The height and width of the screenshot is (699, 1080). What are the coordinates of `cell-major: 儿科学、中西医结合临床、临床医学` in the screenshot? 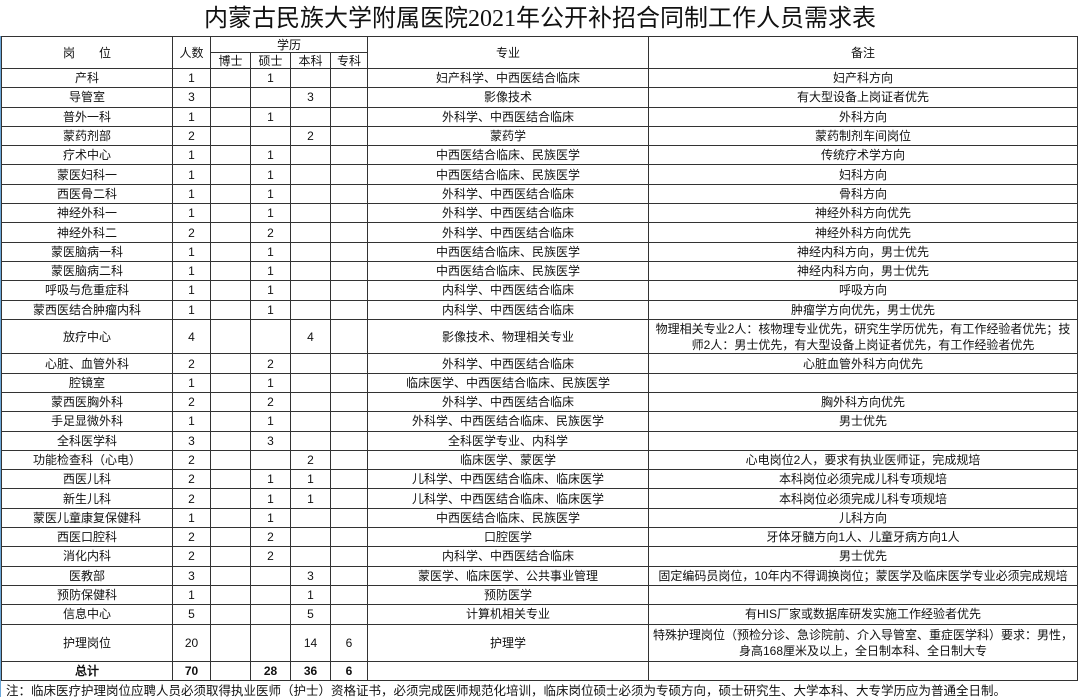 It's located at (508, 479).